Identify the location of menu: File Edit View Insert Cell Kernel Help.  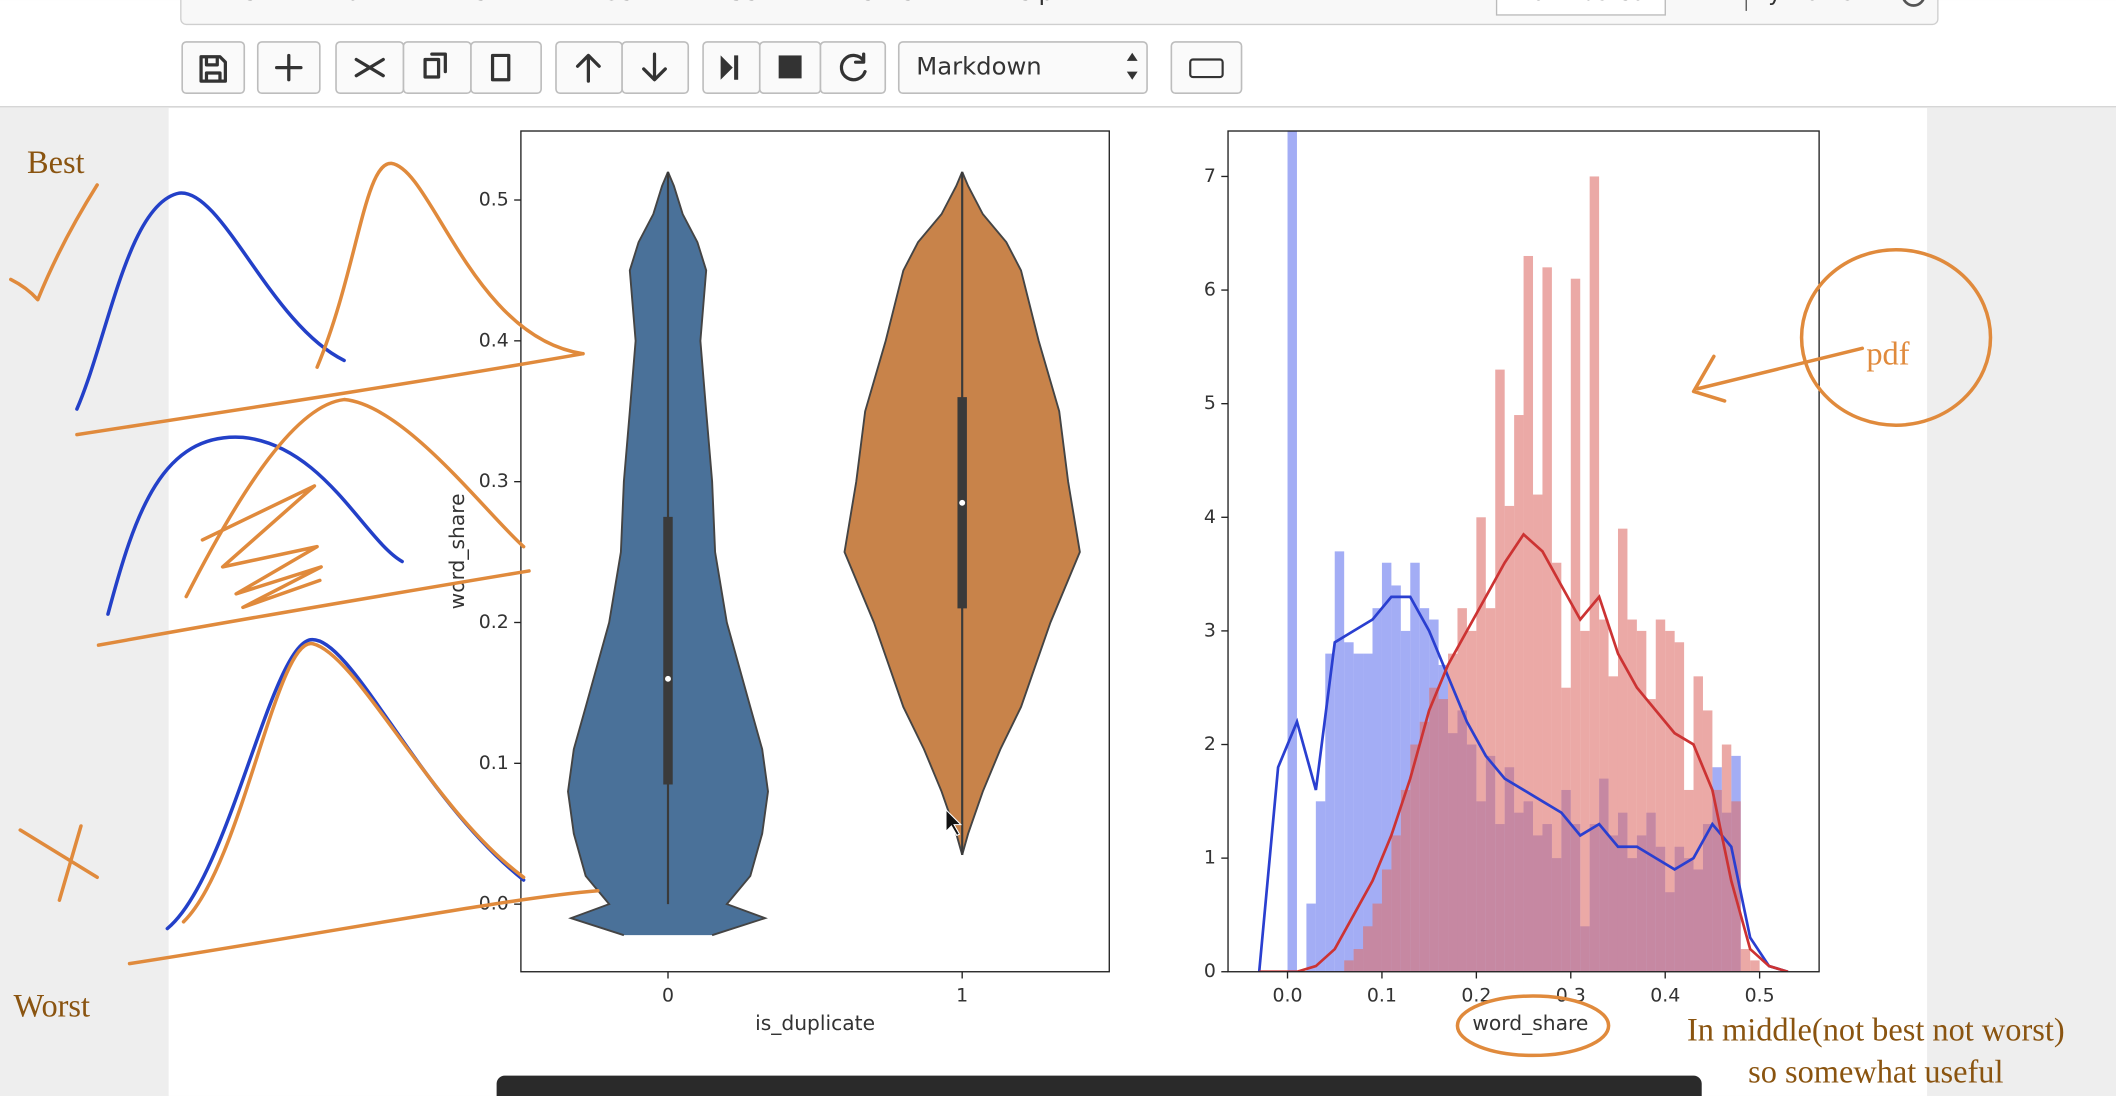
(635, 3).